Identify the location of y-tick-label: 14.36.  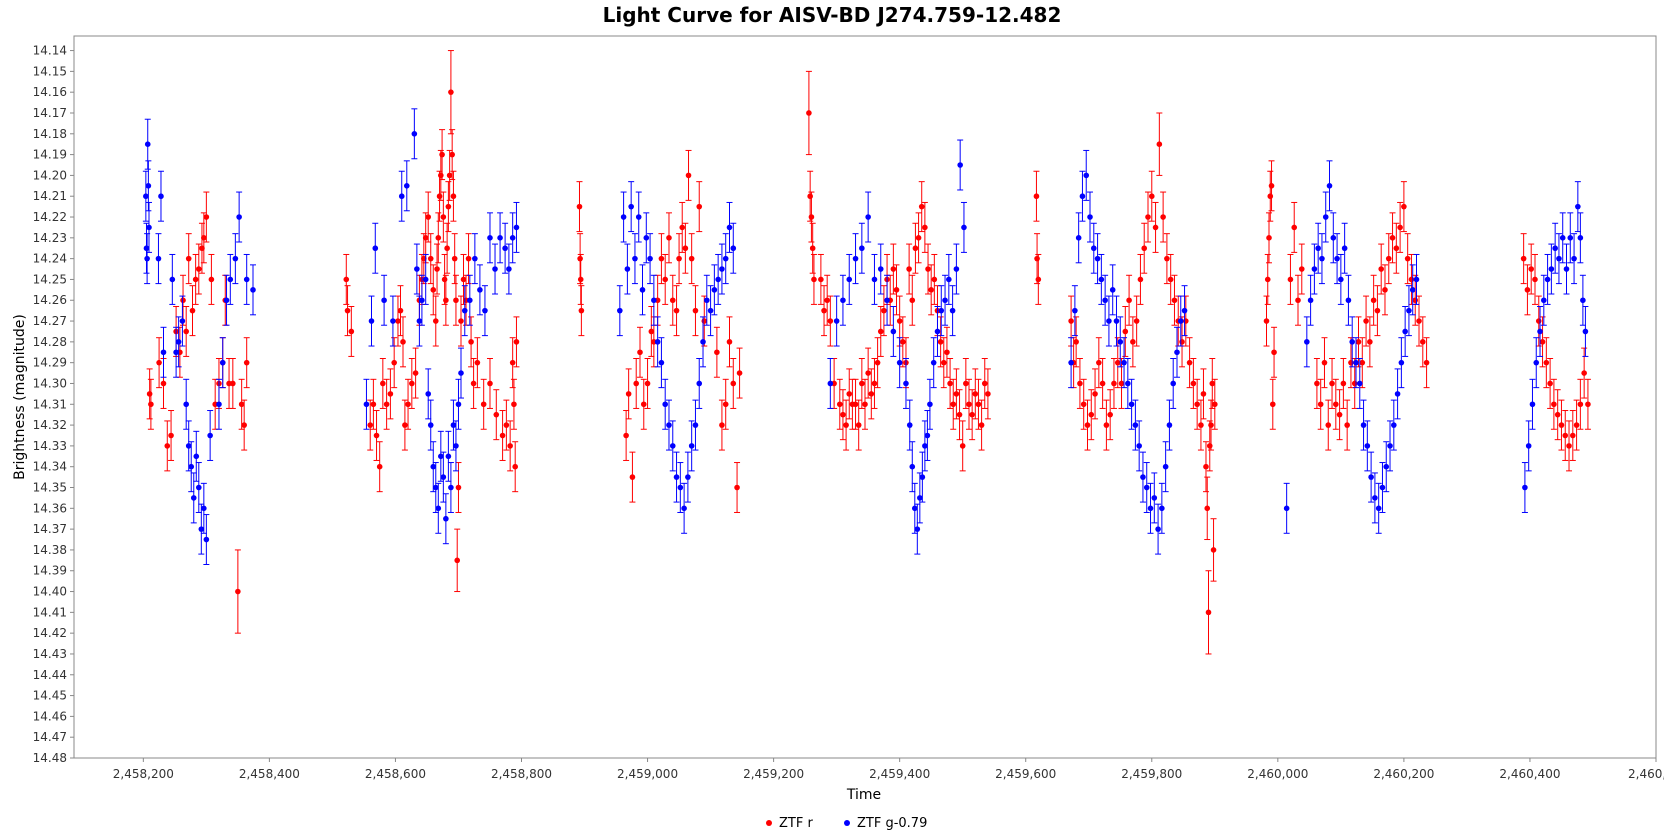
(50, 508).